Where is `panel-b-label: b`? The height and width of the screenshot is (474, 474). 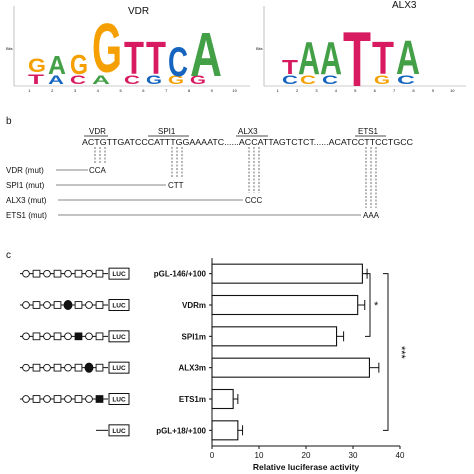 panel-b-label: b is located at coordinates (9, 121).